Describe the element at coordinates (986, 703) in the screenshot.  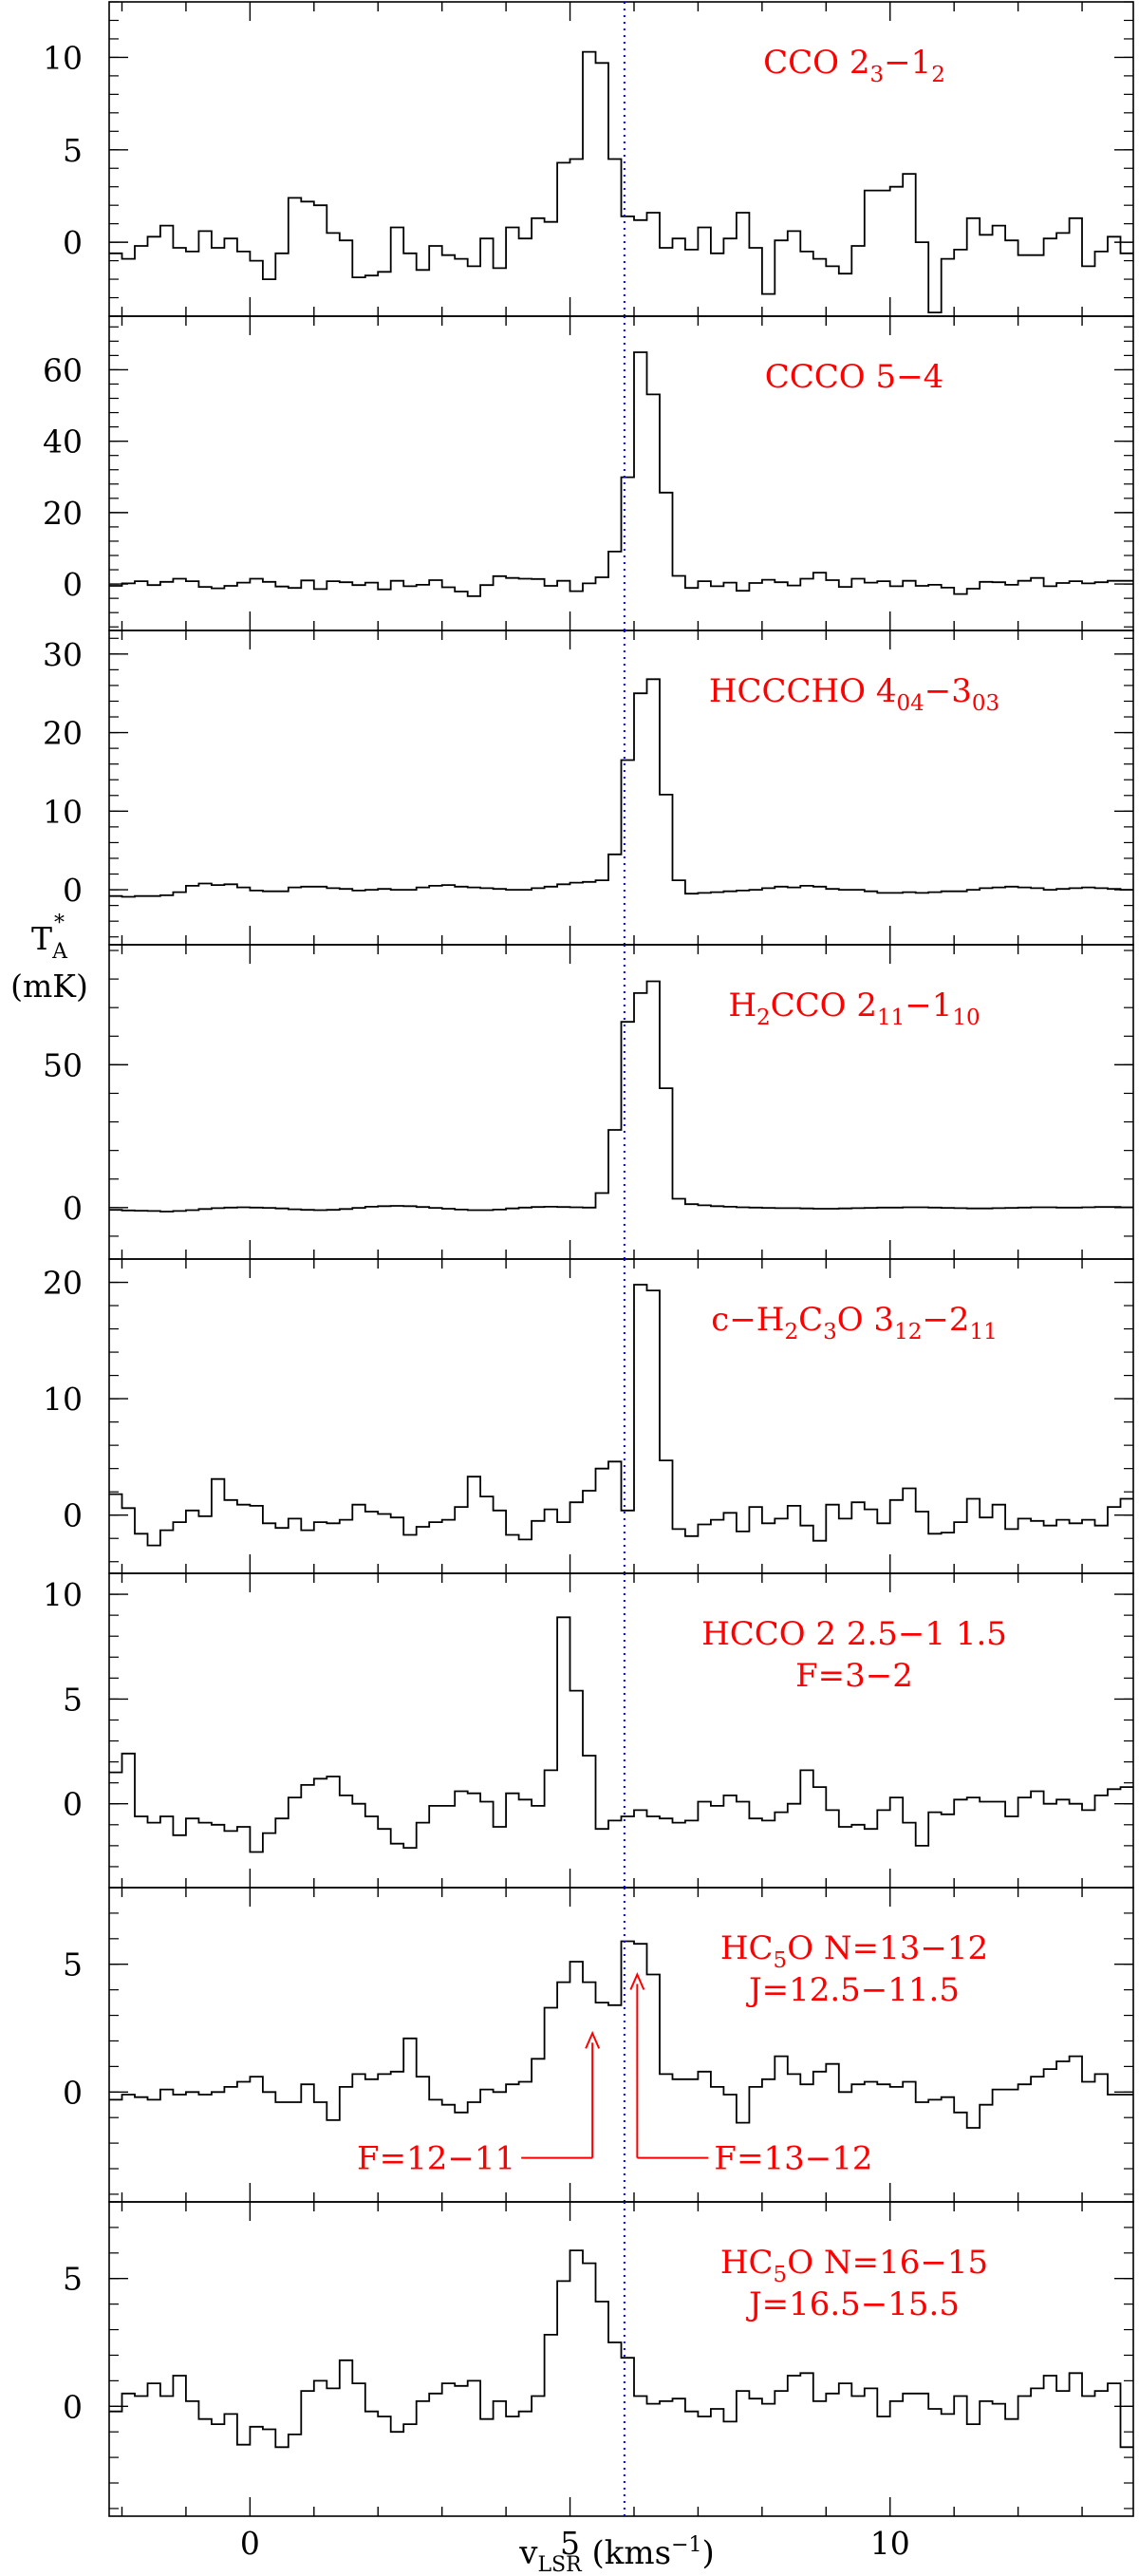
I see `label-subscript: 03` at that location.